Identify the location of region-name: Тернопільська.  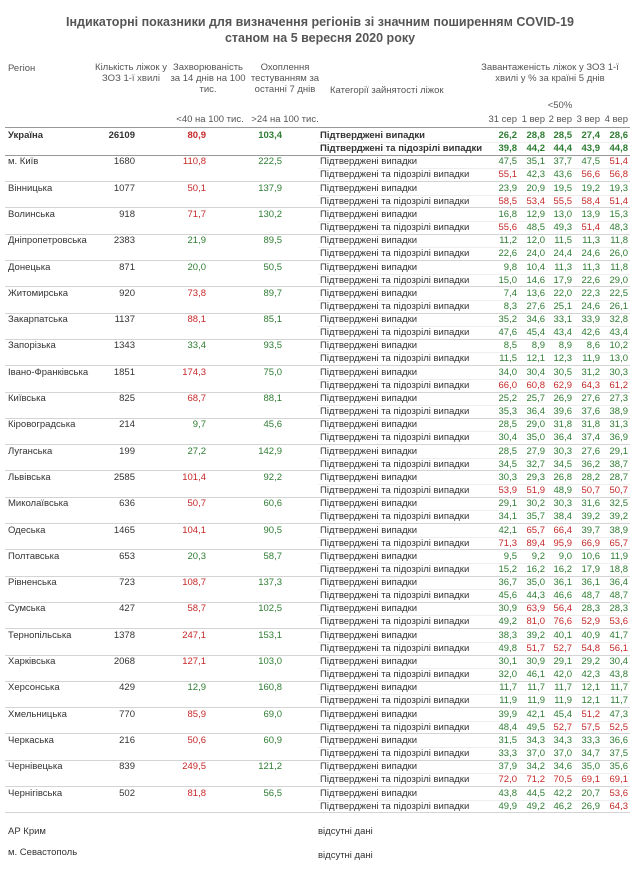
(40, 635).